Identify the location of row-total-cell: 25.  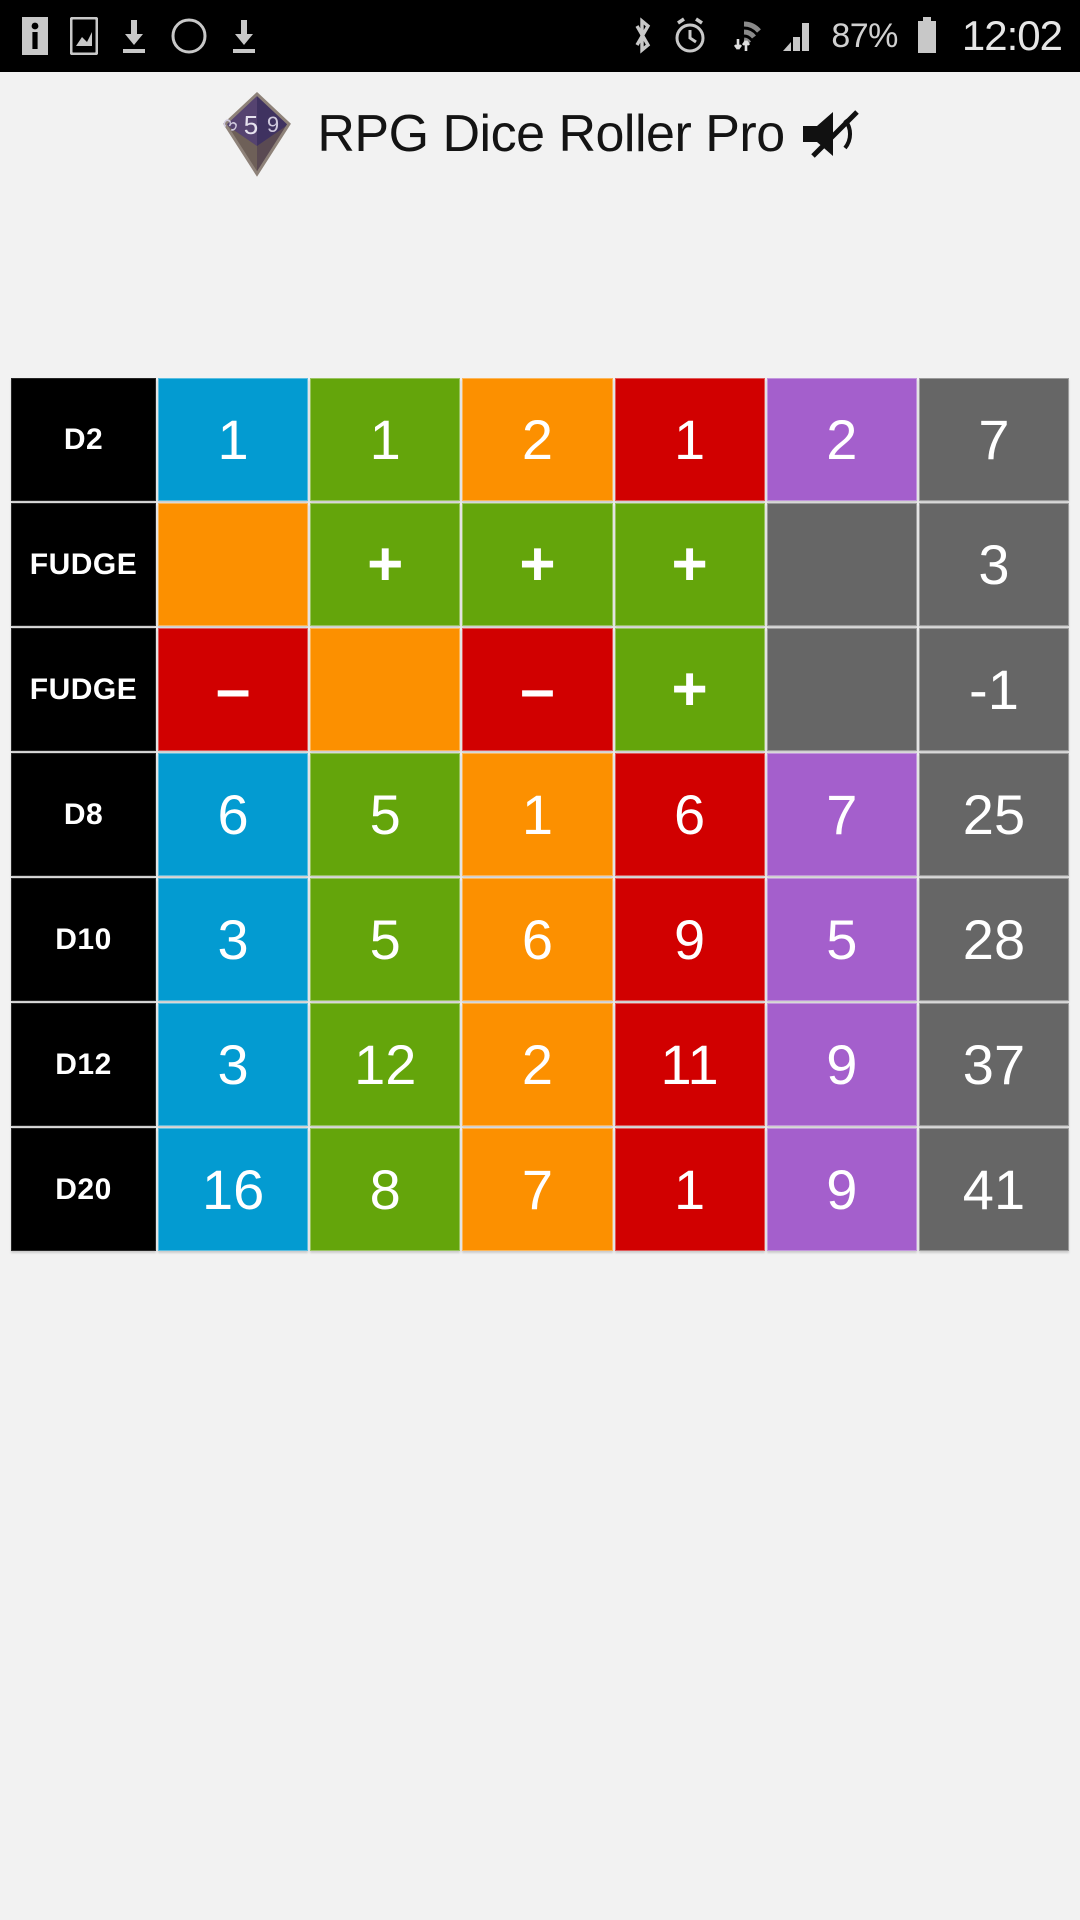
(994, 814).